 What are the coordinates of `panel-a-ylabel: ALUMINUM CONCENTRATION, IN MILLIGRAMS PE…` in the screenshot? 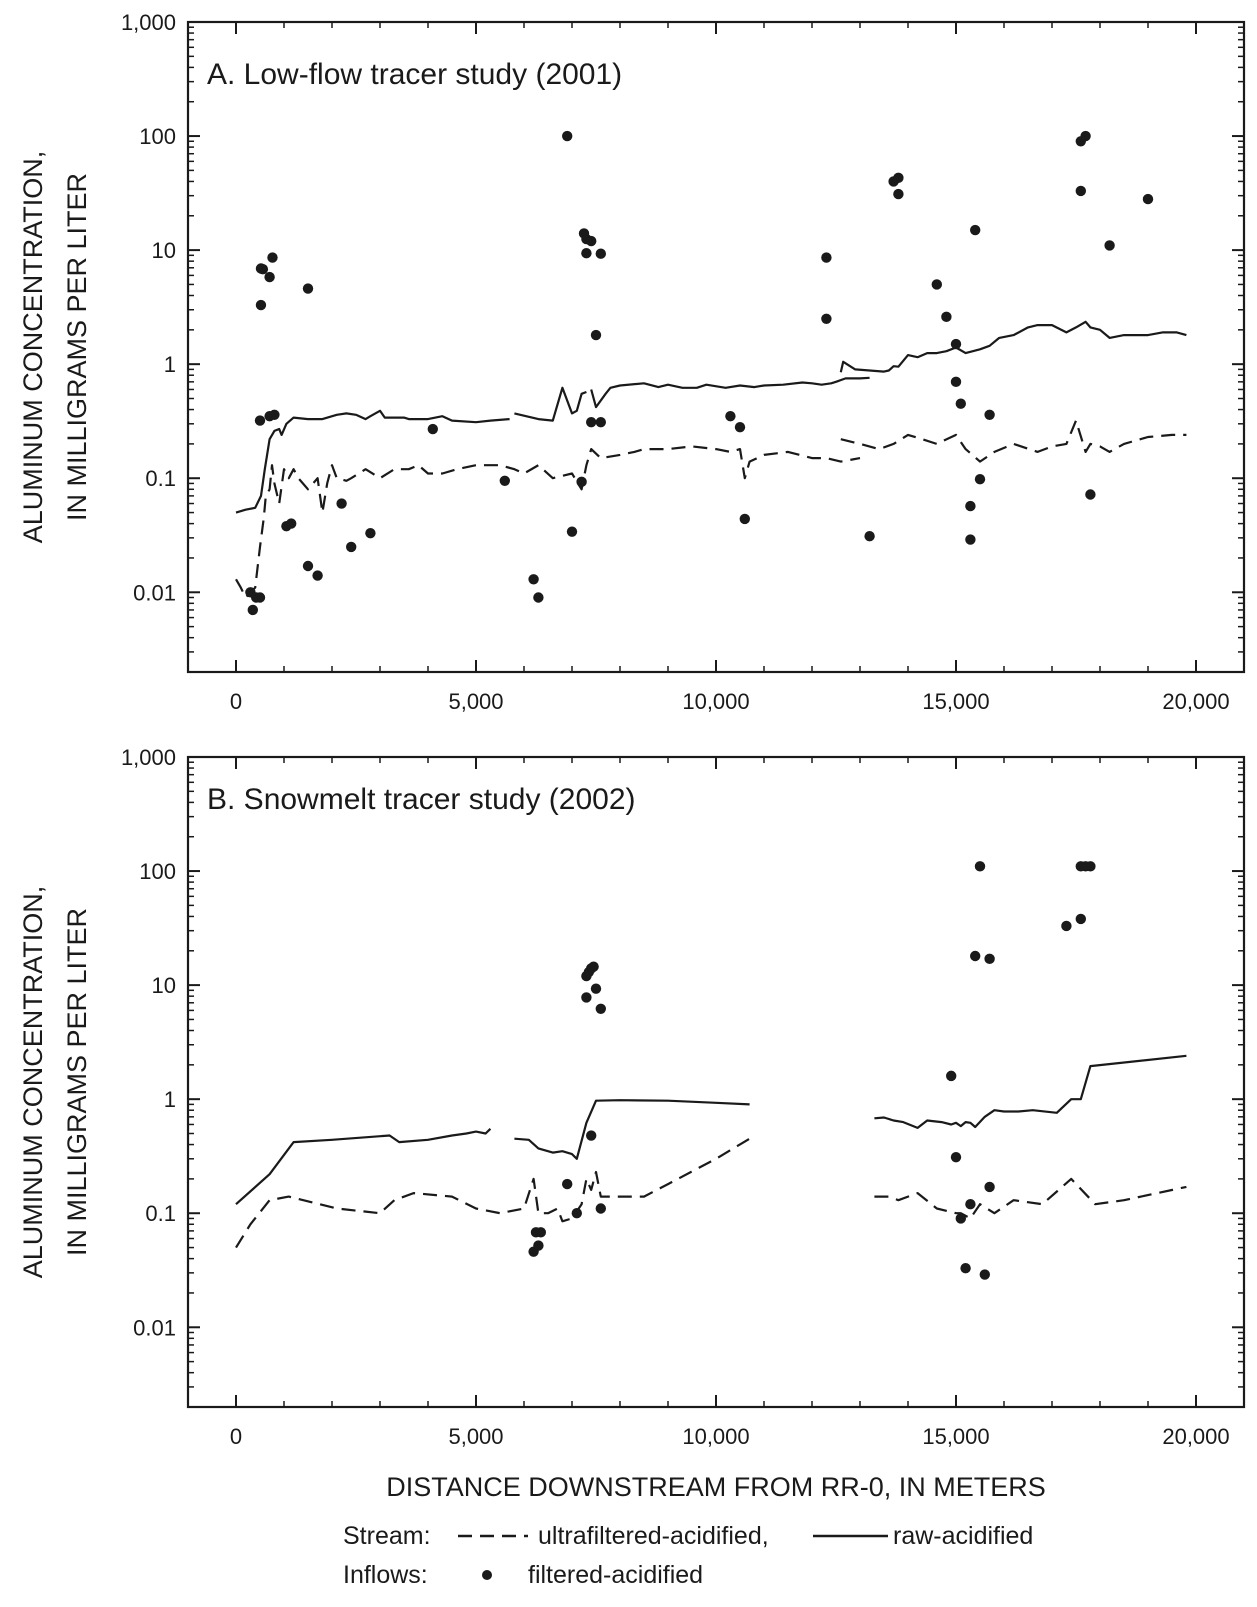 It's located at (55, 347).